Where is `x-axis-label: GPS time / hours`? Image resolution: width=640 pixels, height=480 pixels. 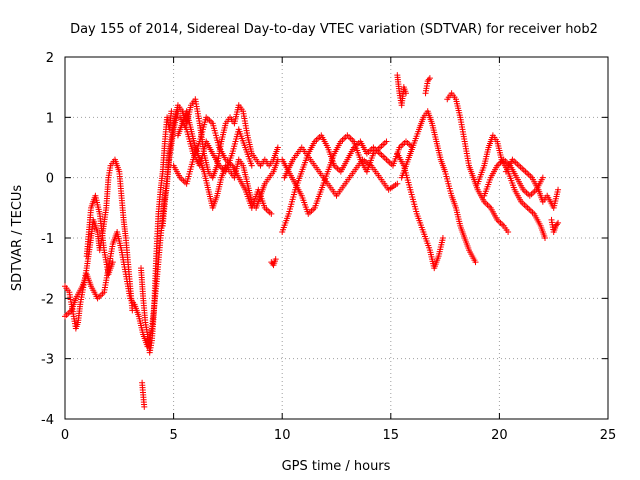 x-axis-label: GPS time / hours is located at coordinates (336, 466).